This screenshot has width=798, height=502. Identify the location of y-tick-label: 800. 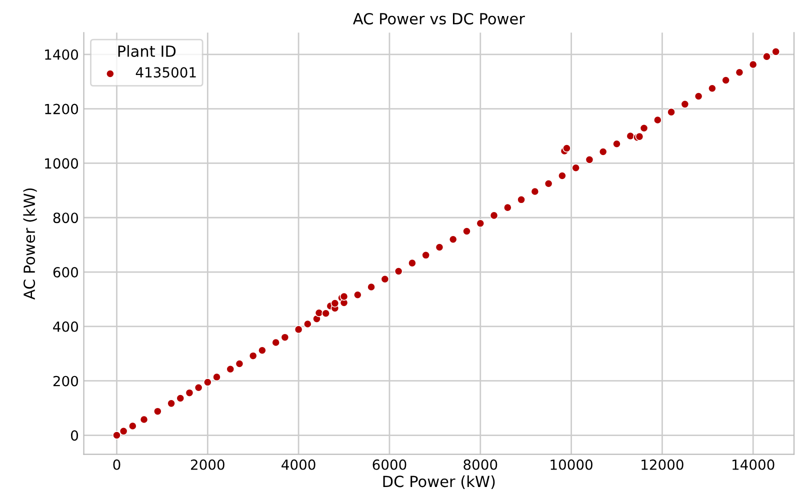
(65, 218).